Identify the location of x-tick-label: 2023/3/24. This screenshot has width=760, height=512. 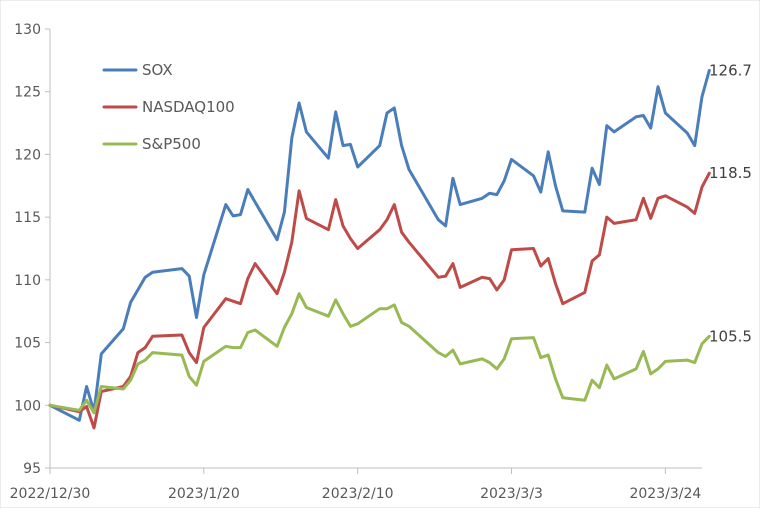
(665, 494).